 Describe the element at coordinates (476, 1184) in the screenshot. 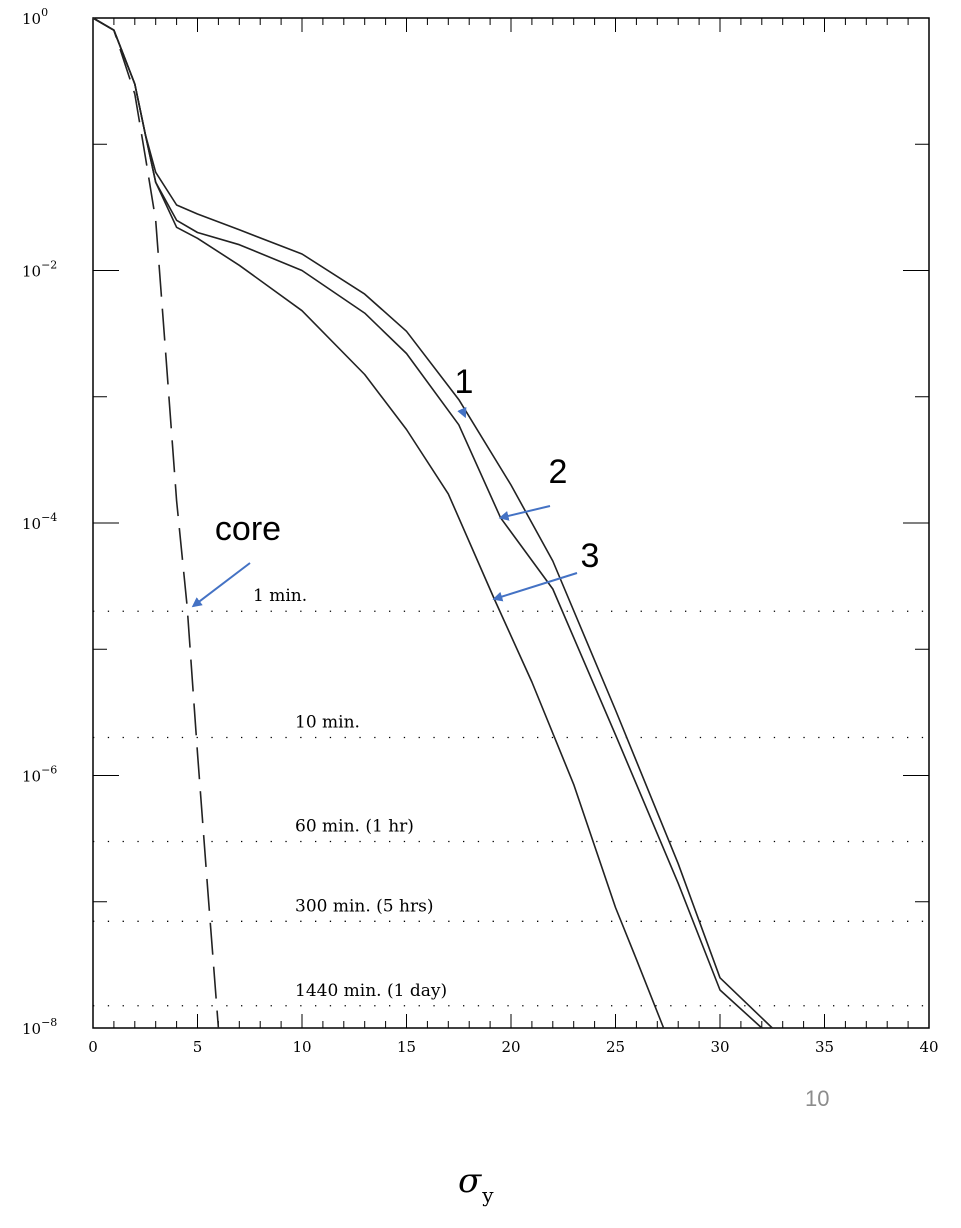

I see `x-axis-label: σy` at that location.